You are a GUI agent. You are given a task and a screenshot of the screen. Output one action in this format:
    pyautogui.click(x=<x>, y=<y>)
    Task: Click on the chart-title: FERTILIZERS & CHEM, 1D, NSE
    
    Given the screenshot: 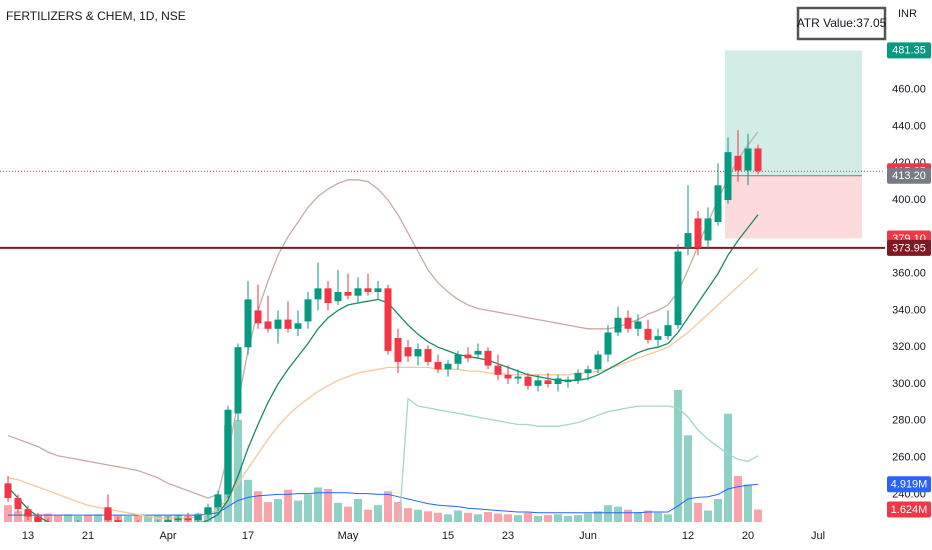 What is the action you would take?
    pyautogui.click(x=96, y=16)
    